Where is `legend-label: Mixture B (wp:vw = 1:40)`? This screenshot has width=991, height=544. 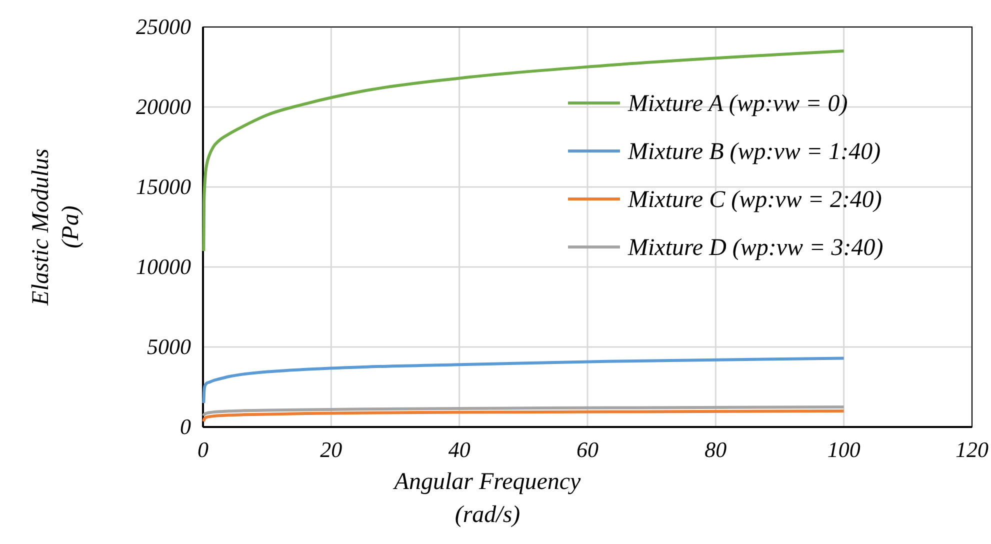
legend-label: Mixture B (wp:vw = 1:40) is located at coordinates (754, 152).